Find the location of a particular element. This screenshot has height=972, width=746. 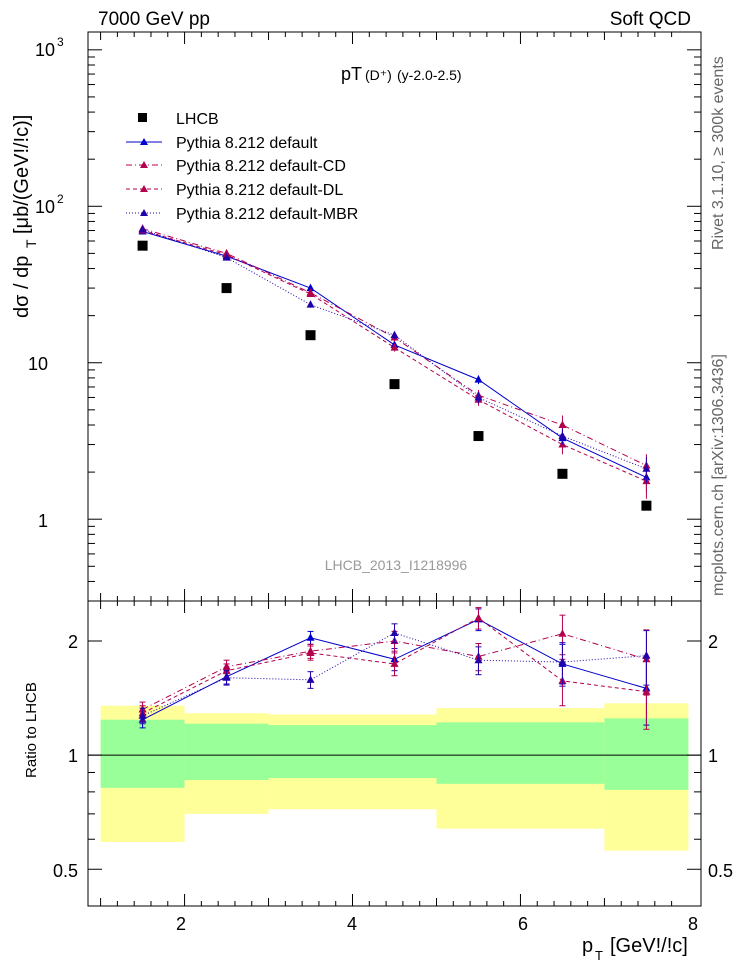

ytick-label-100: 10 is located at coordinates (45, 207).